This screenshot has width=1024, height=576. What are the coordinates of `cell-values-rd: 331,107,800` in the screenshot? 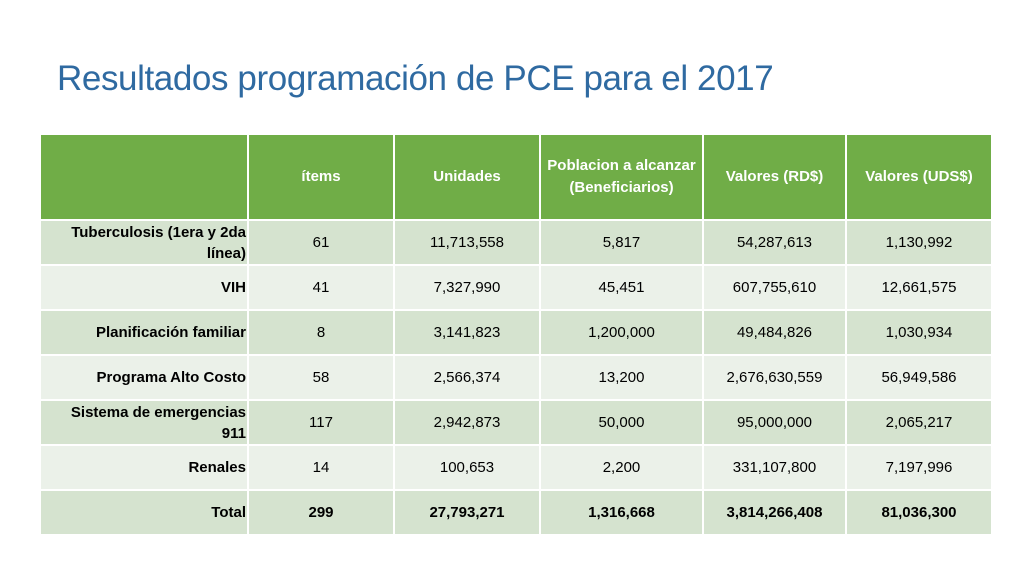 It's located at (774, 467).